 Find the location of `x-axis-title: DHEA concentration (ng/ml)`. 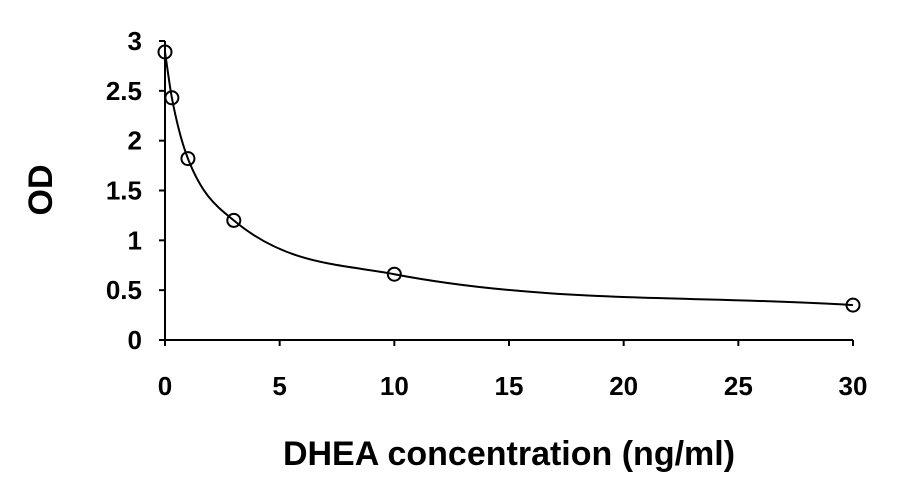

x-axis-title: DHEA concentration (ng/ml) is located at coordinates (509, 454).